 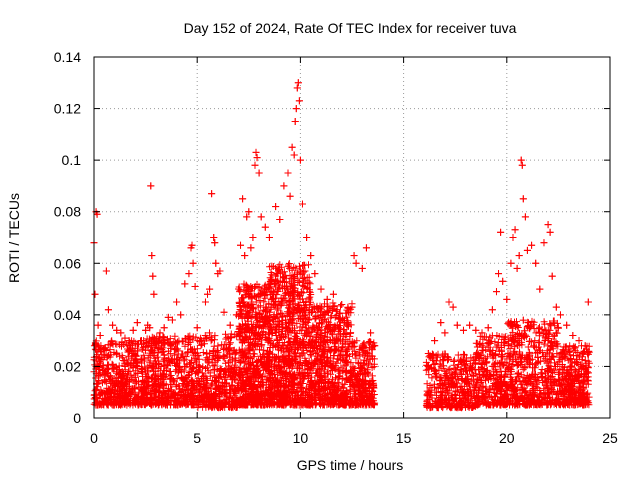 I want to click on y-tick-label: 0.04, so click(x=67, y=315).